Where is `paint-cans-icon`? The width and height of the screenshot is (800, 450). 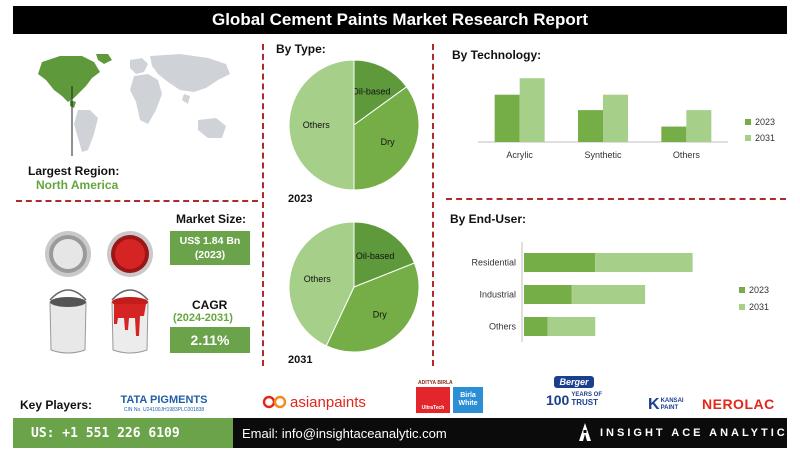
paint-cans-icon is located at coordinates (99, 292).